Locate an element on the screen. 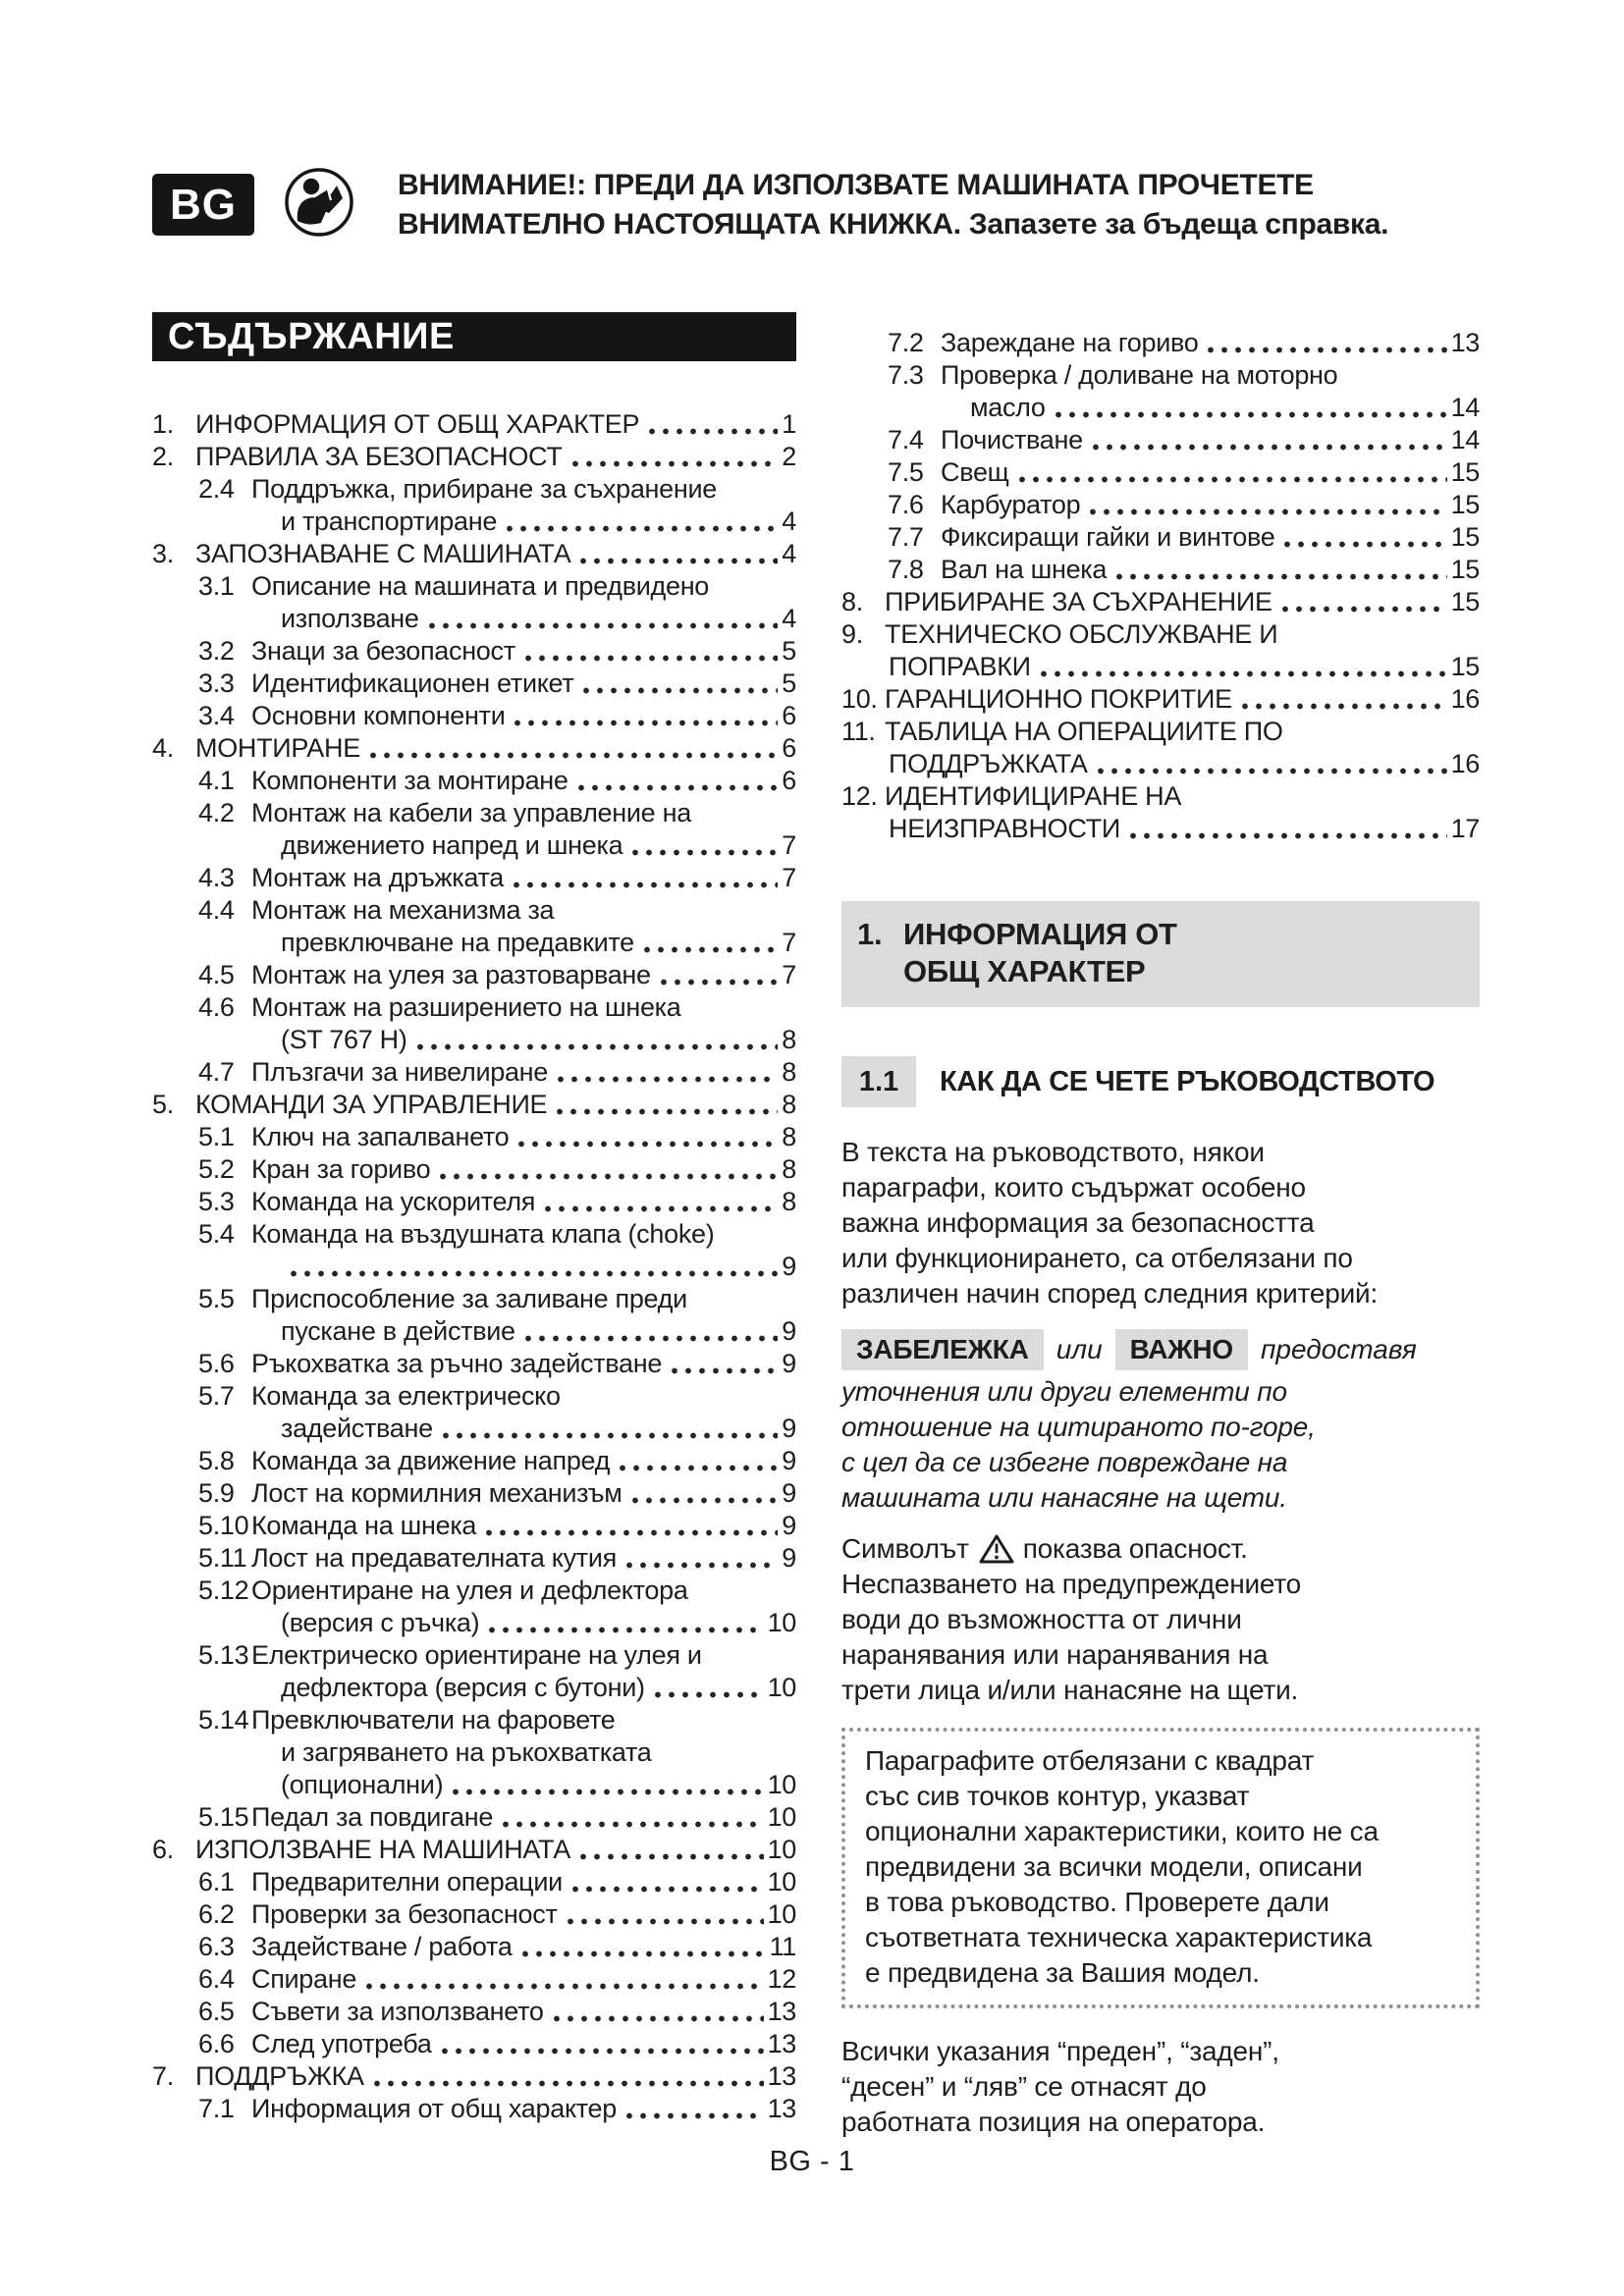 Image resolution: width=1624 pixels, height=2296 pixels. toc-line: Идентификационен етикет 5 is located at coordinates (523, 683).